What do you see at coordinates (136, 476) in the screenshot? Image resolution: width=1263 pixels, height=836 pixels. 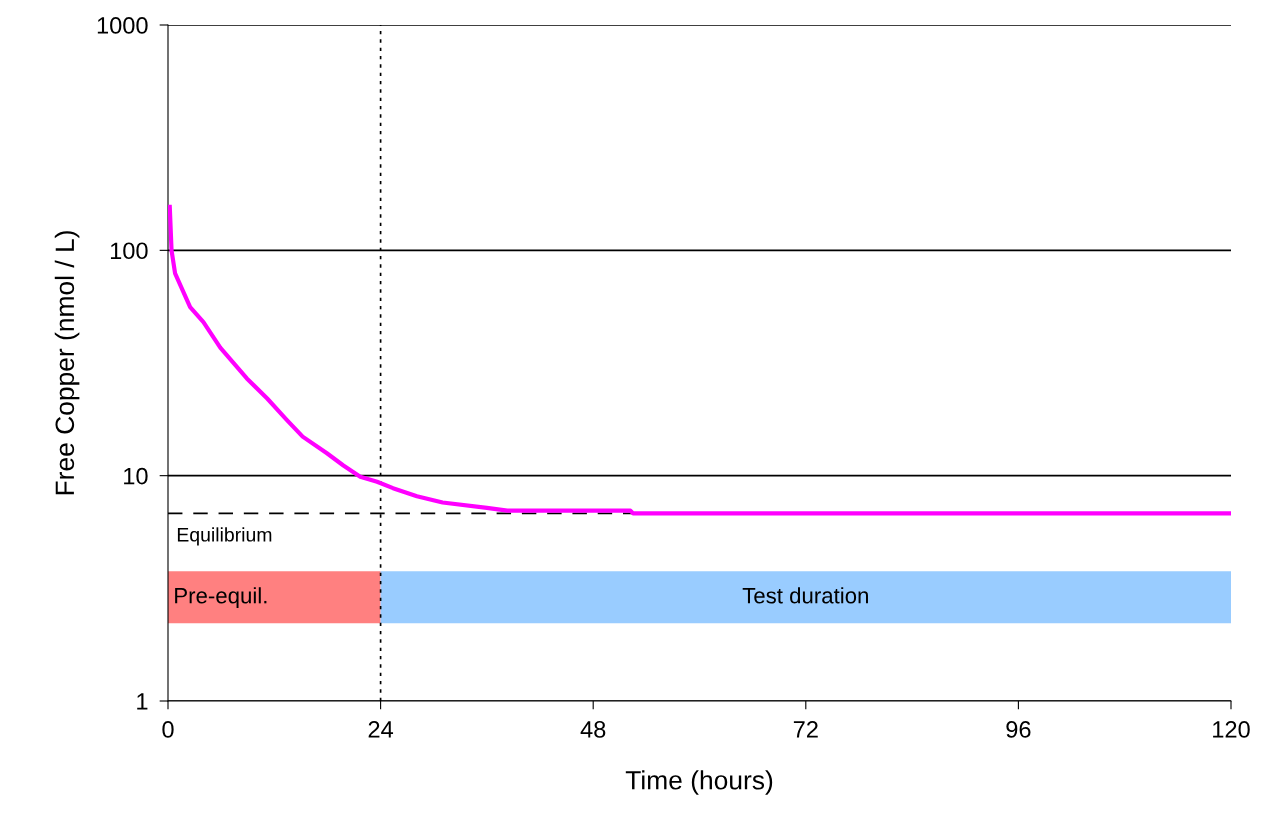 I see `y-tick-label: 10` at bounding box center [136, 476].